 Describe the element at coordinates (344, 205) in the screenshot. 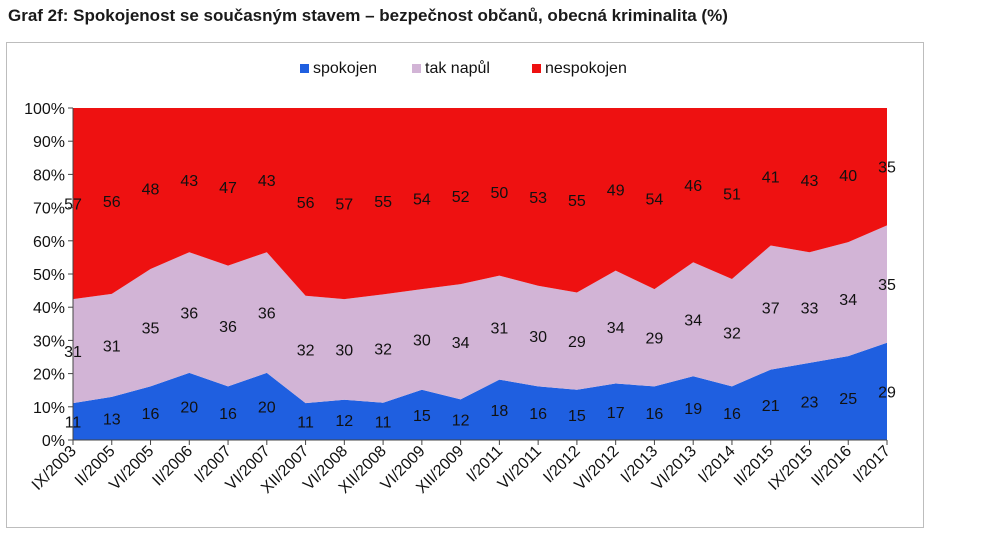

I see `data-label: 57` at that location.